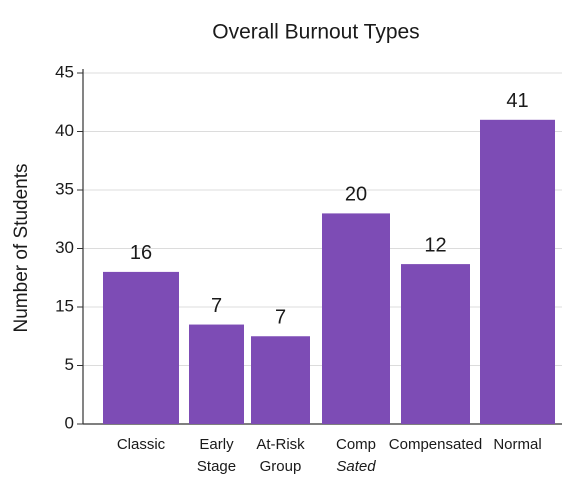 This screenshot has height=482, width=580. What do you see at coordinates (69, 422) in the screenshot?
I see `y-tick-label: 0` at bounding box center [69, 422].